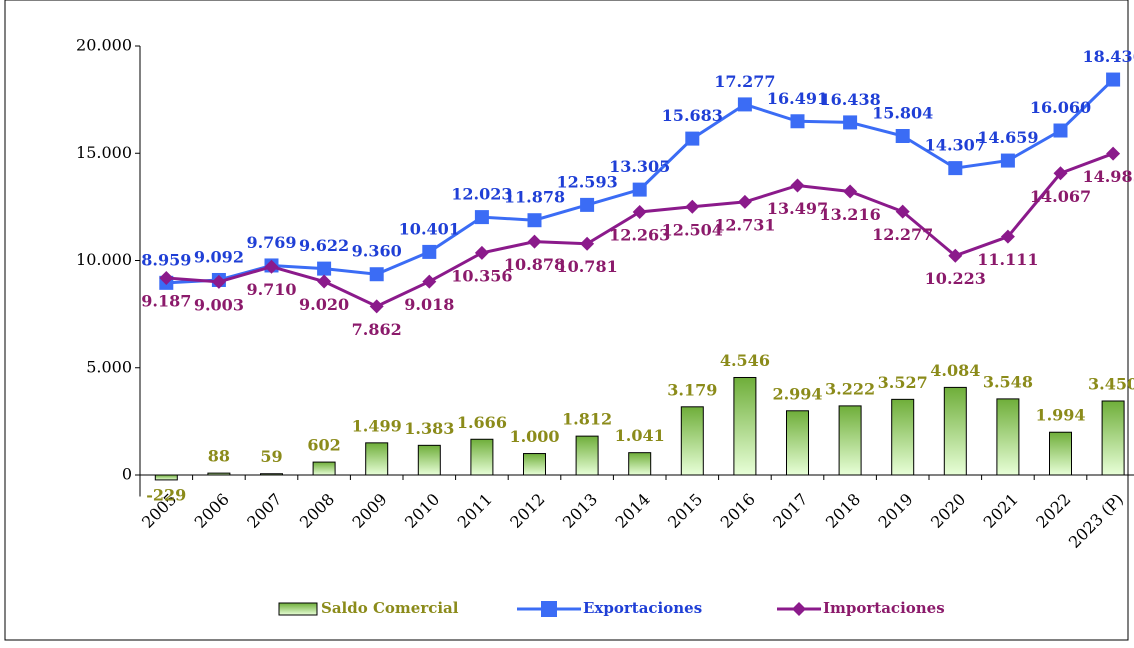 Image resolution: width=1134 pixels, height=648 pixels. What do you see at coordinates (534, 436) in the screenshot?
I see `data-label: 1.000` at bounding box center [534, 436].